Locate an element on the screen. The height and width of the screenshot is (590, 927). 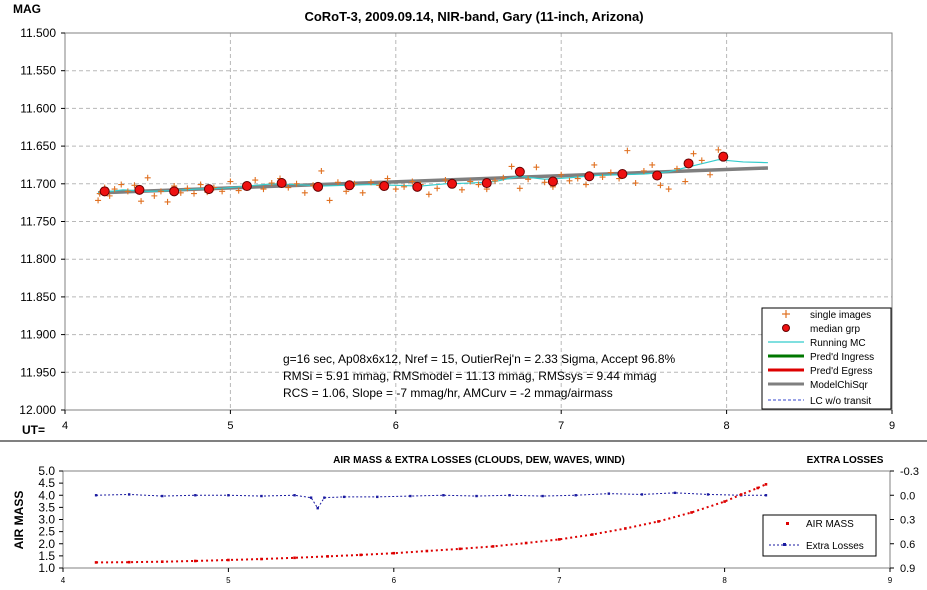
legend-running-label: Running MC is located at coordinates (838, 343).